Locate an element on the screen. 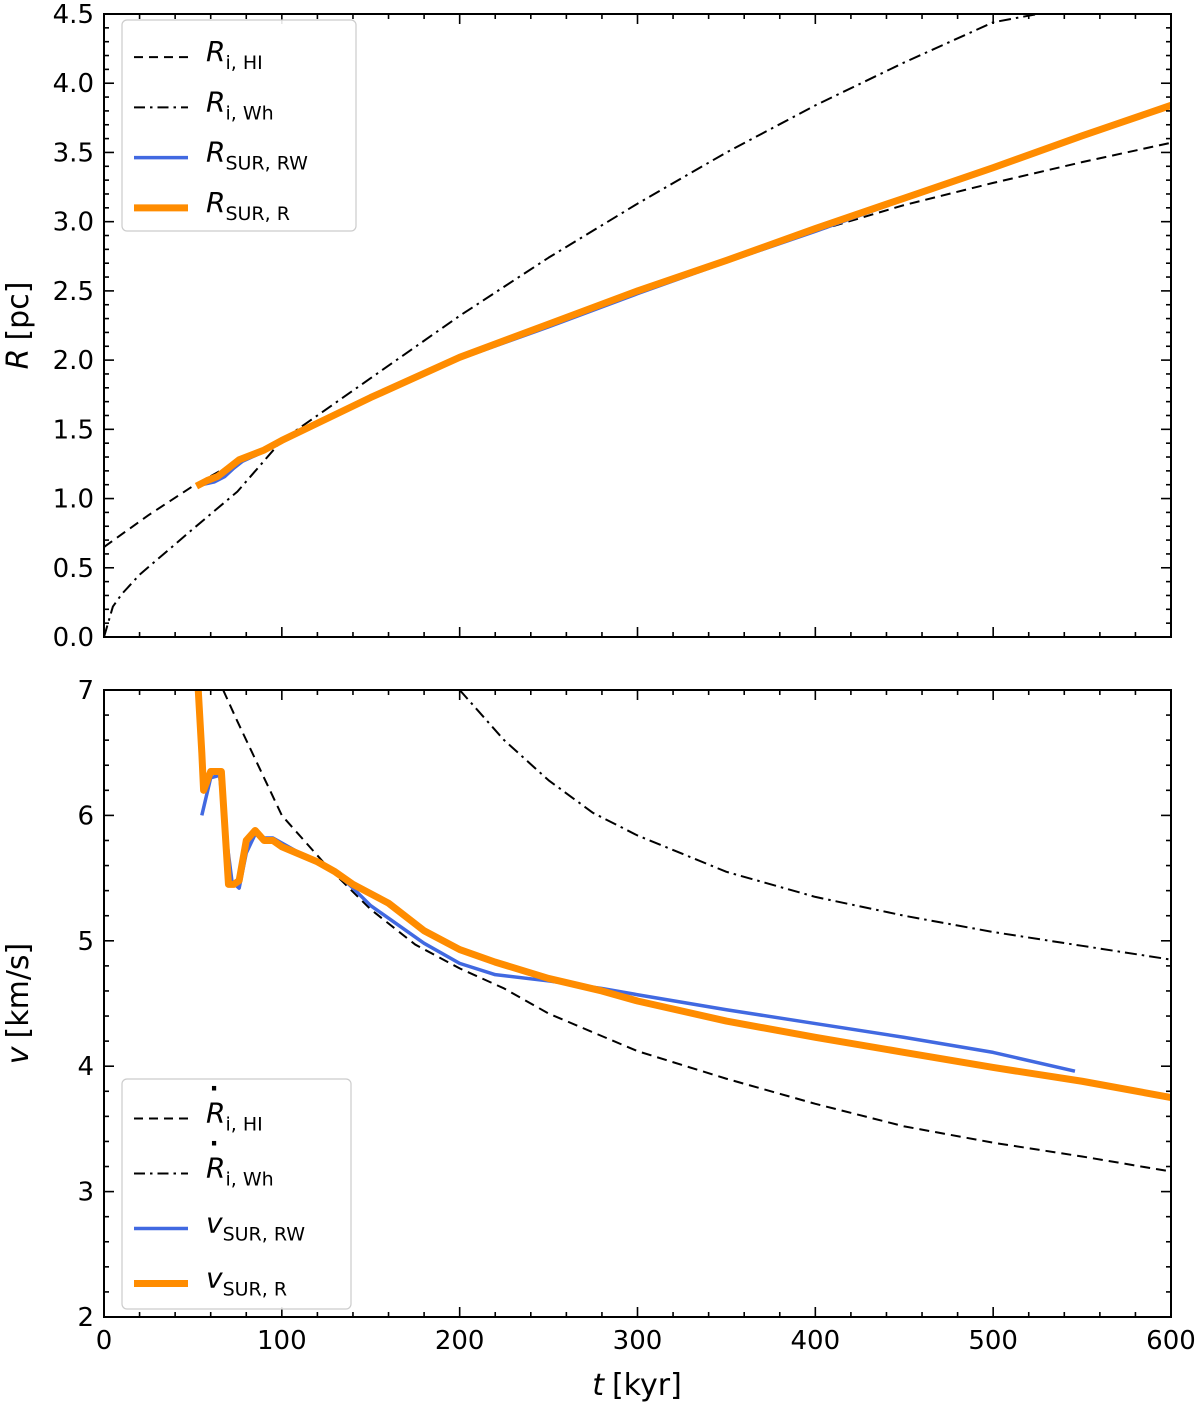 The image size is (1200, 1402). bottom-series-line-dr-i-wh-dt is located at coordinates (814, 825).